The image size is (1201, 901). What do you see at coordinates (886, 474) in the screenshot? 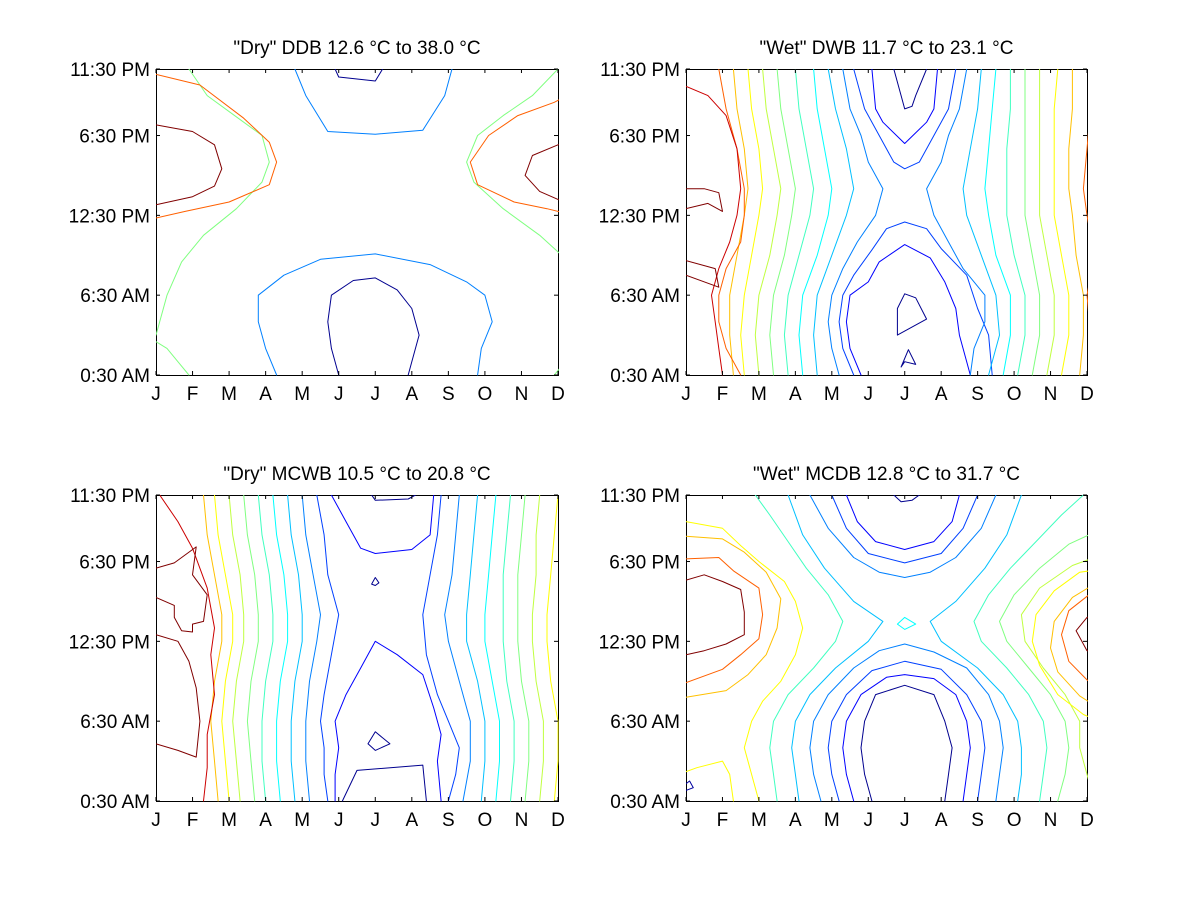
I see `chart-title: "Wet" MCDB 12.8 °C to 31.7 °C` at bounding box center [886, 474].